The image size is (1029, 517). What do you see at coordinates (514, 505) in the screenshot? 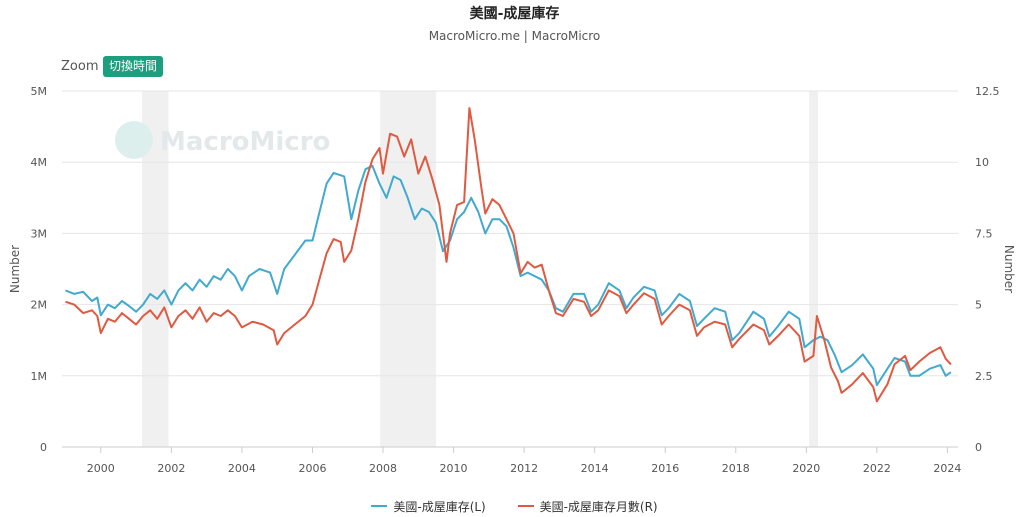
I see `legend: 美國-成屋庫存(L) 美國-成屋庫存月數(R)` at bounding box center [514, 505].